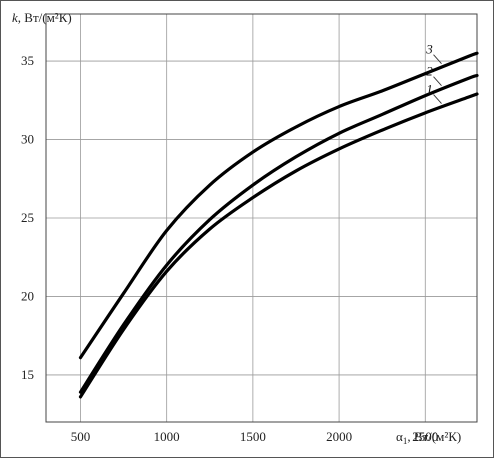 The width and height of the screenshot is (494, 458). I want to click on y-tick-labels: 15 20 25 30 35, so click(27, 217).